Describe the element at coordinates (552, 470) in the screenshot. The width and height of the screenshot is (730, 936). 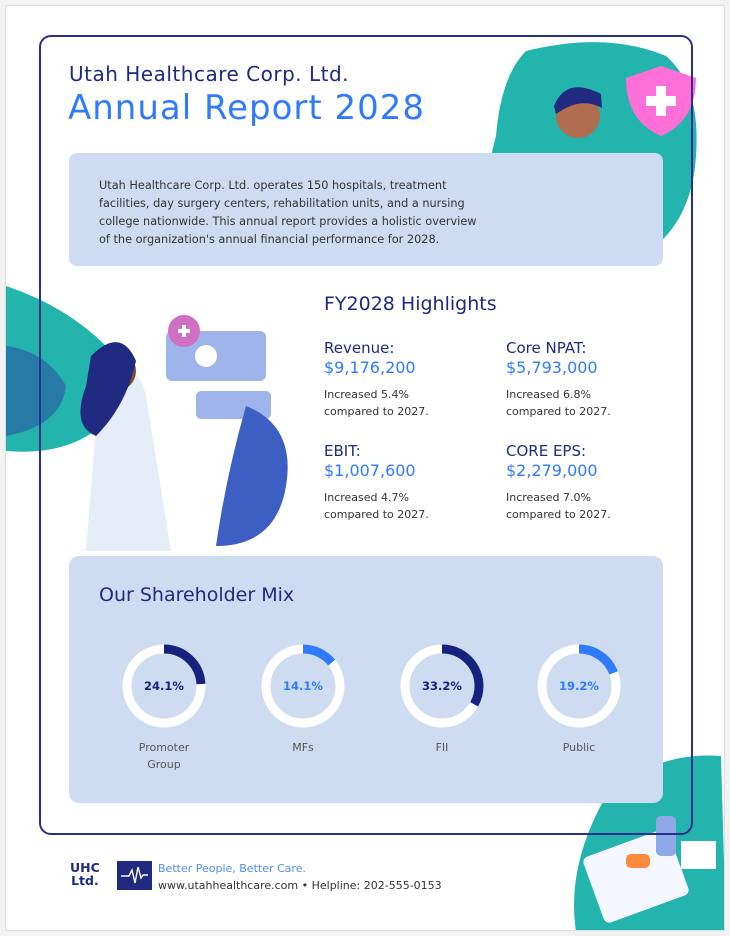
I see `metric-value: $2,279,000` at that location.